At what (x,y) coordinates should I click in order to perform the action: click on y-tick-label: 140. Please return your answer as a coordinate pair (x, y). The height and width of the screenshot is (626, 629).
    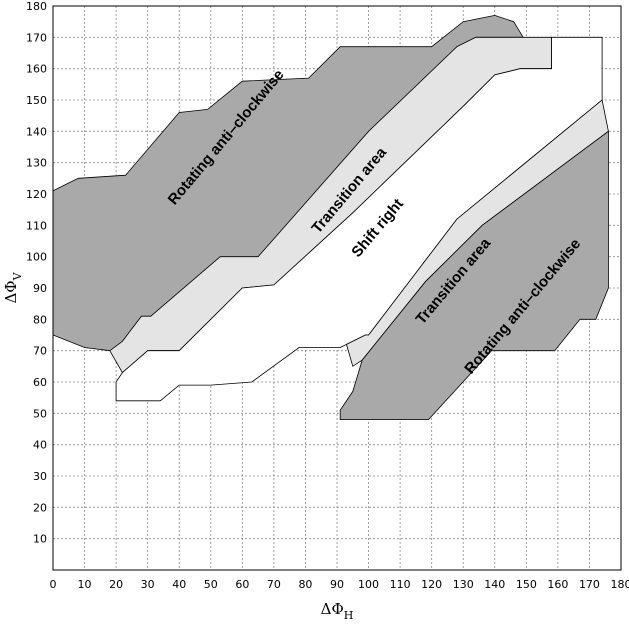
    Looking at the image, I should click on (36, 131).